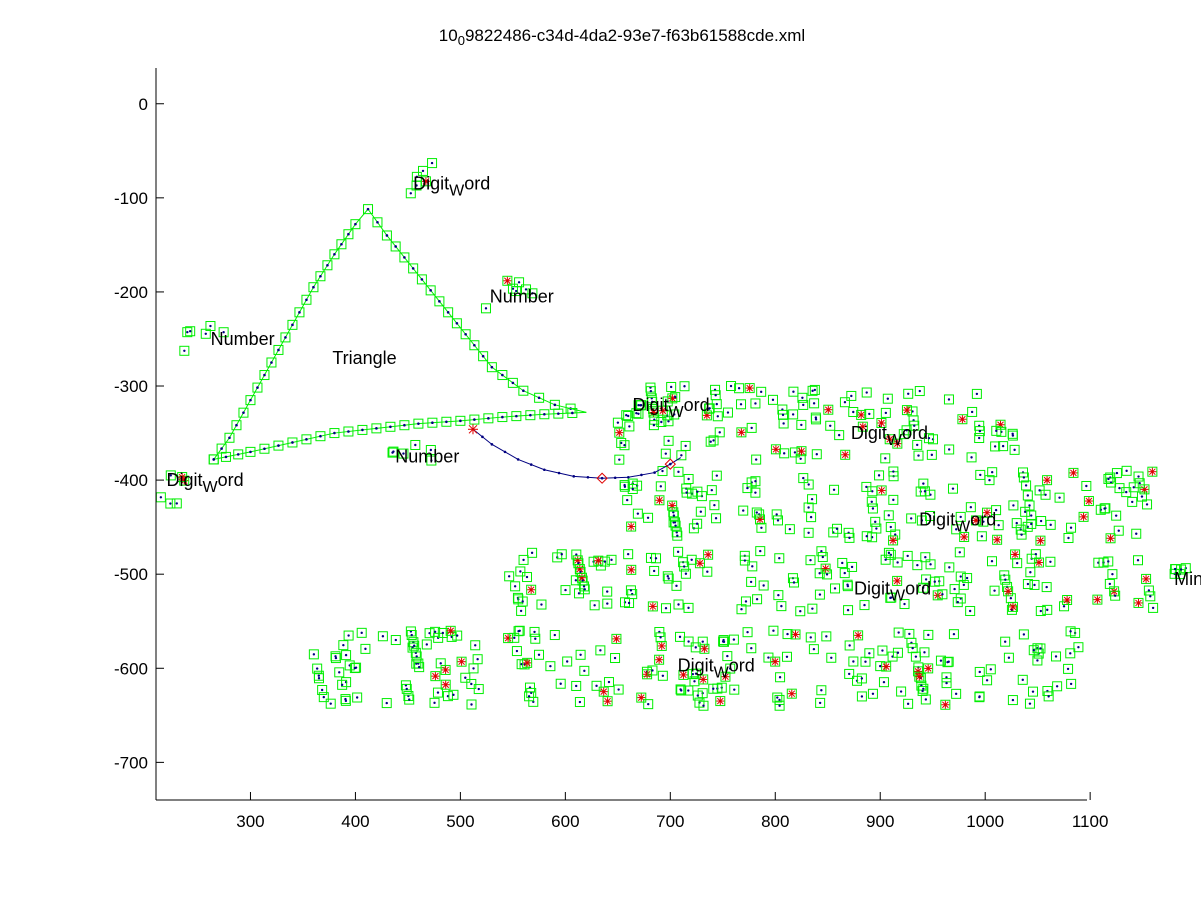 The image size is (1201, 901). I want to click on annotation-sub: W, so click(722, 672).